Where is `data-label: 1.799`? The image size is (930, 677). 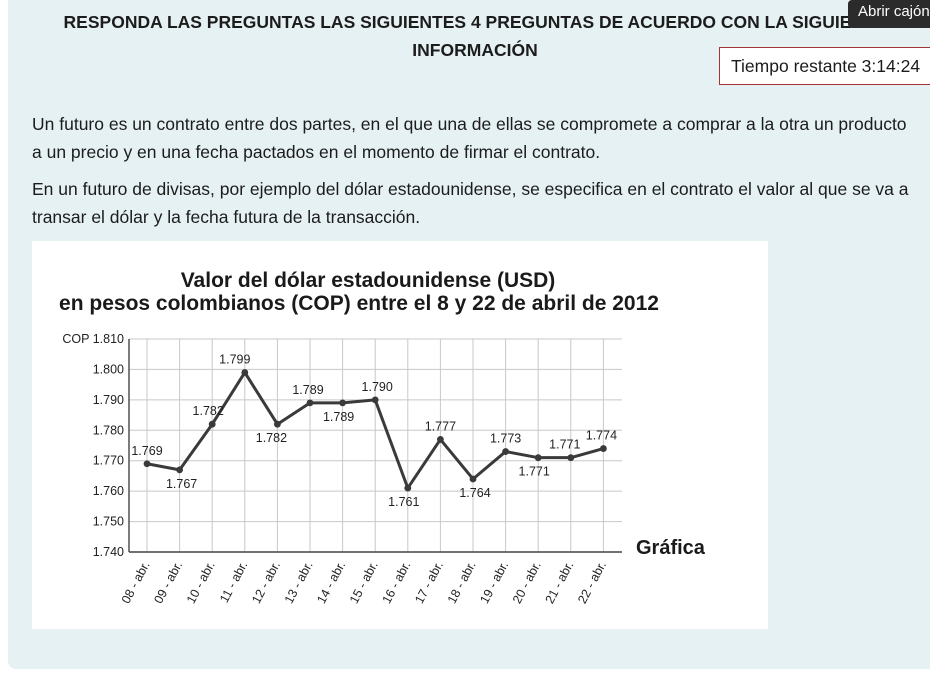 data-label: 1.799 is located at coordinates (234, 359).